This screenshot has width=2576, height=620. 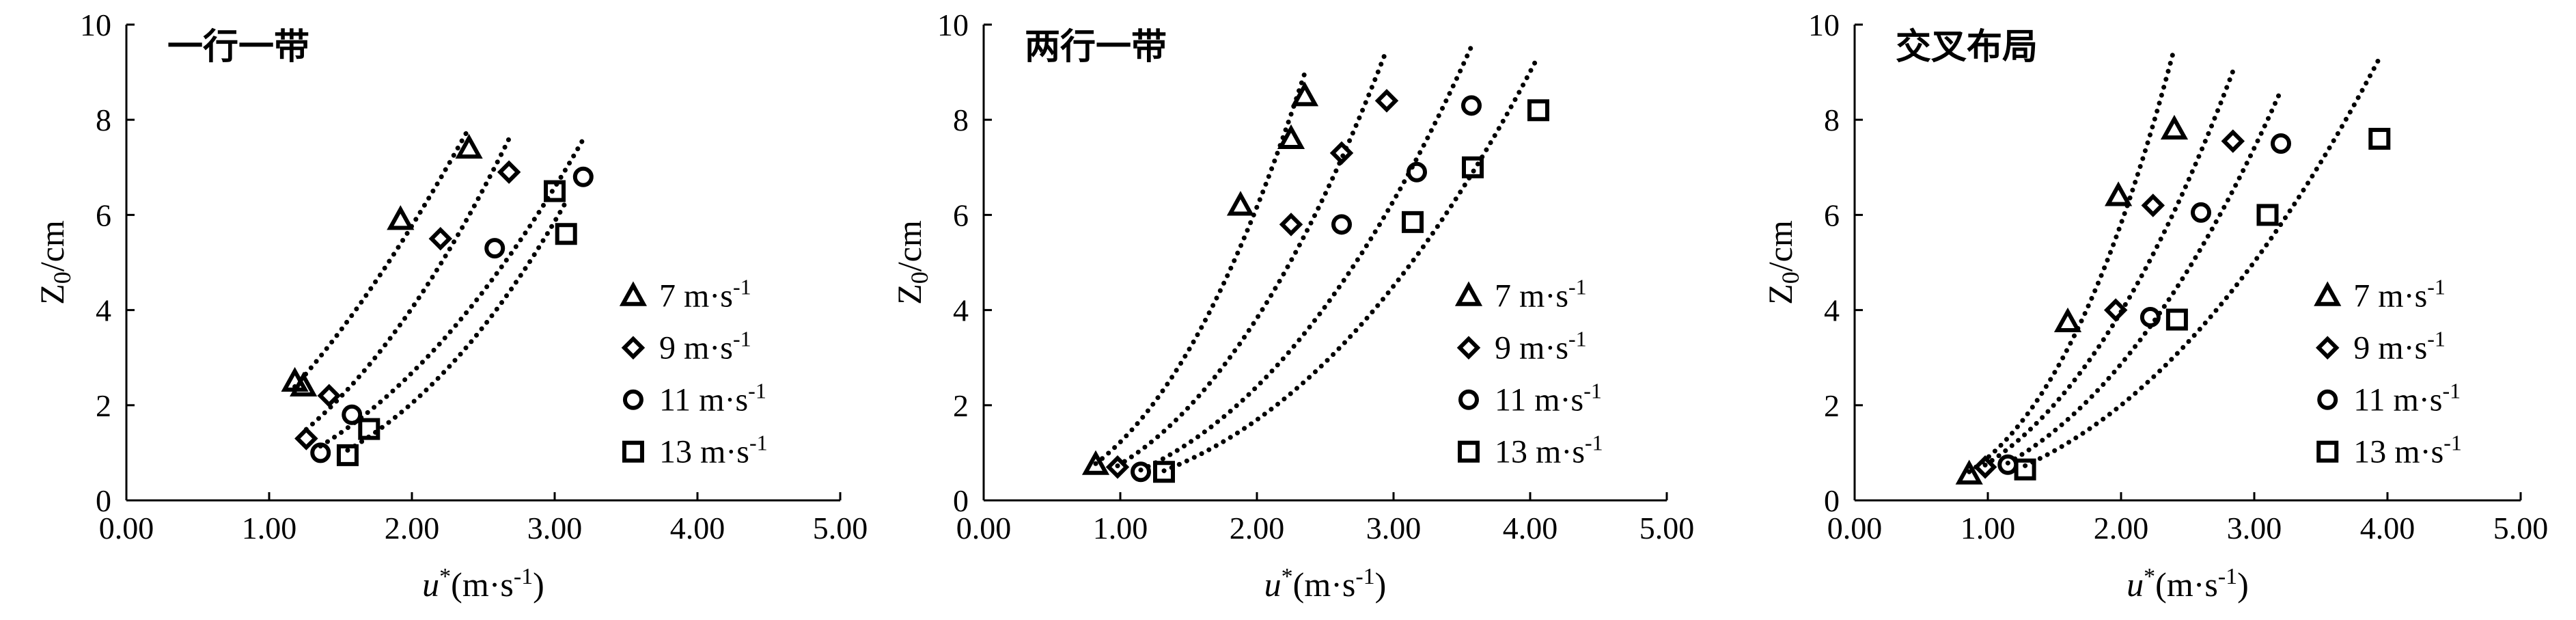 I want to click on panel-title: 两行一带, so click(x=1096, y=47).